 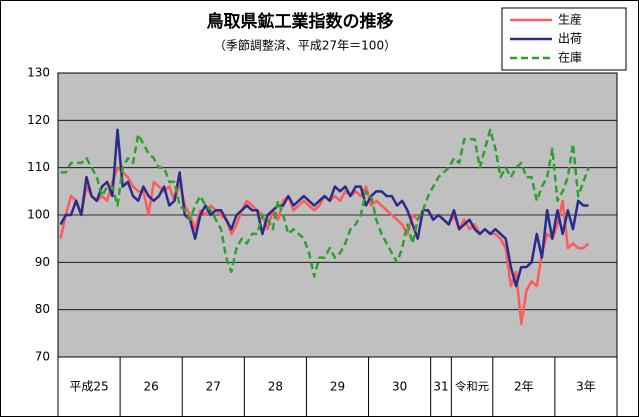 I want to click on x-tick-label: 28, so click(x=275, y=387).